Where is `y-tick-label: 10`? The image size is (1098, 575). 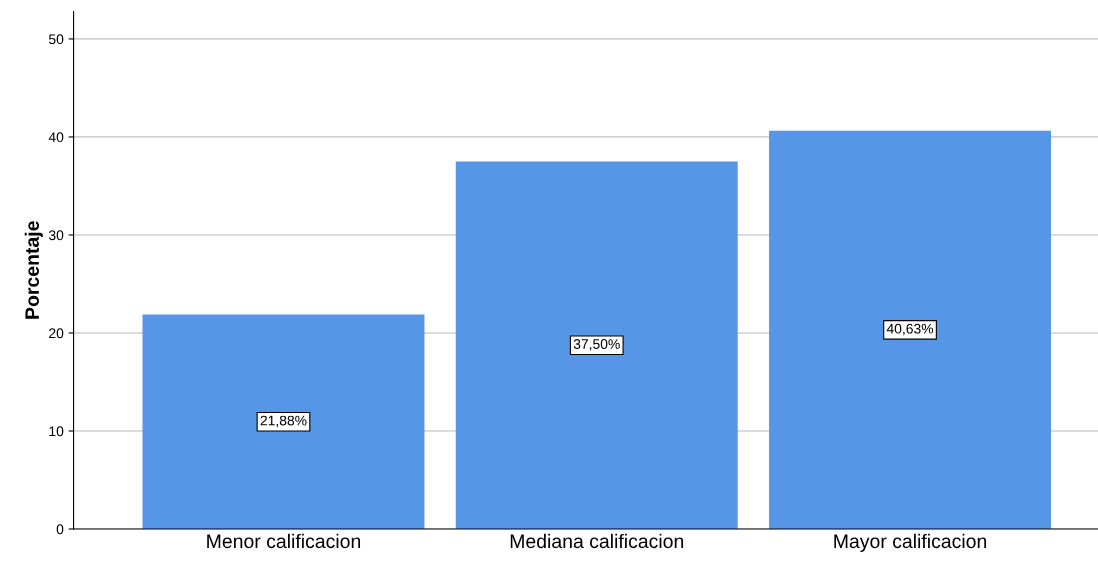
y-tick-label: 10 is located at coordinates (56, 431).